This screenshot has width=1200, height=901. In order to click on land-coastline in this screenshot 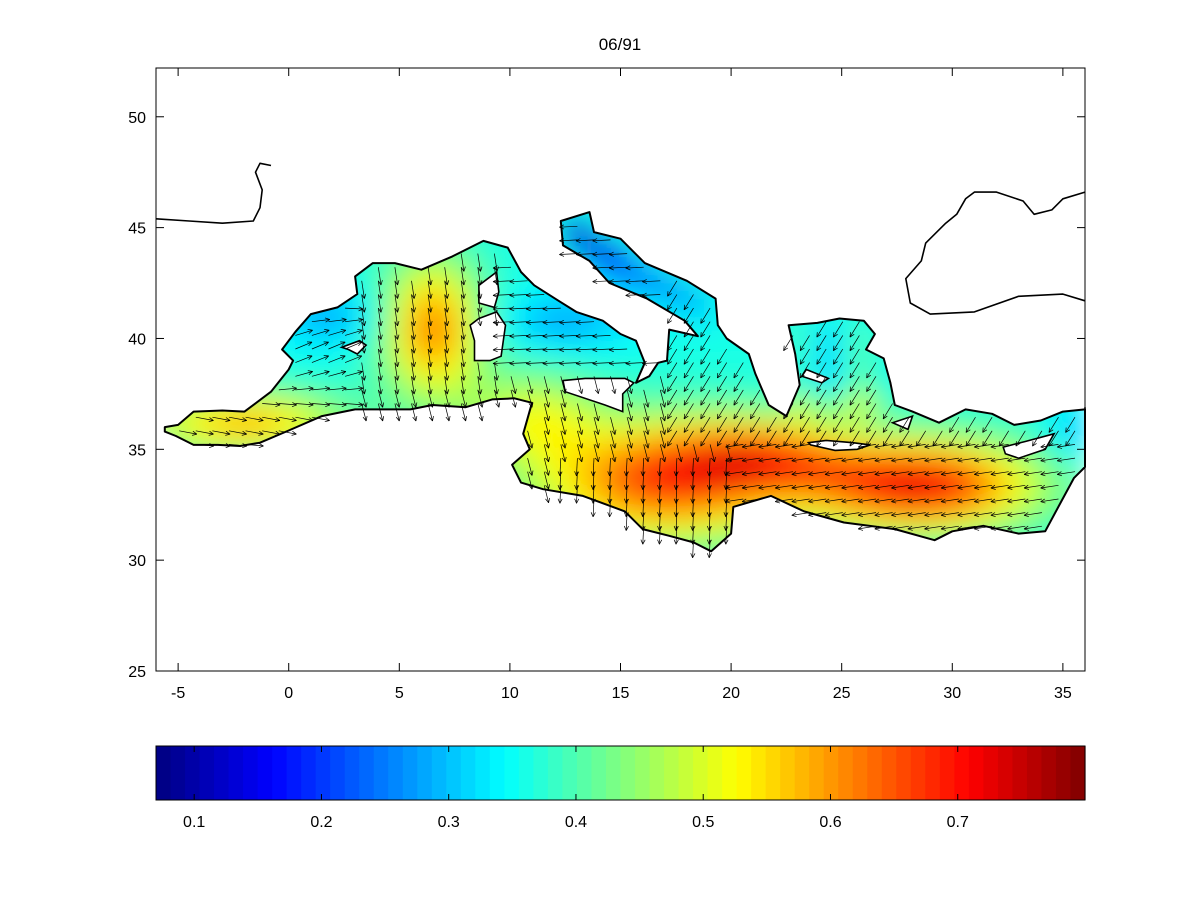, I will do `click(213, 193)`.